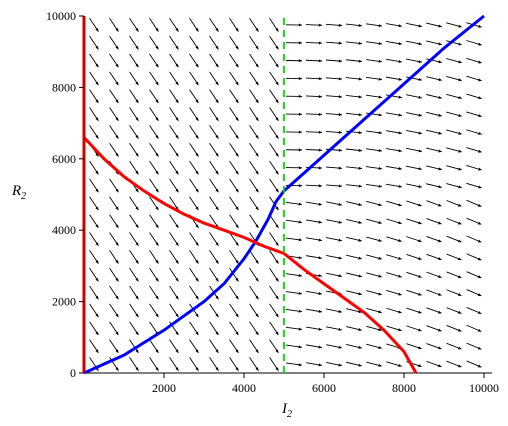 The width and height of the screenshot is (508, 426). Describe the element at coordinates (73, 373) in the screenshot. I see `y-tick-label: 0` at that location.